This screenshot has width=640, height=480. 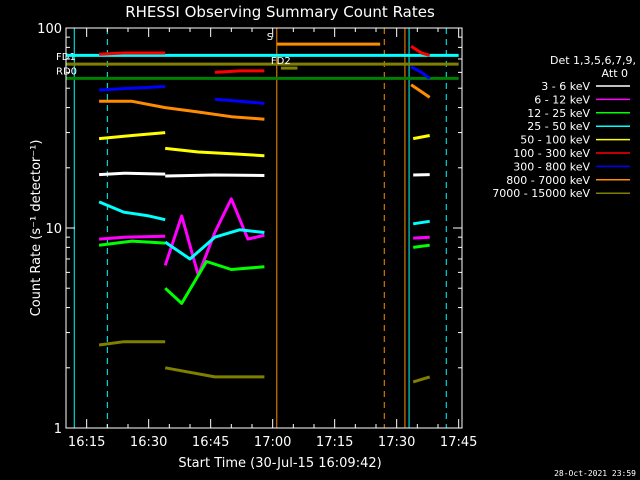 What do you see at coordinates (210, 442) in the screenshot?
I see `x-tick-label-2: 16:45` at bounding box center [210, 442].